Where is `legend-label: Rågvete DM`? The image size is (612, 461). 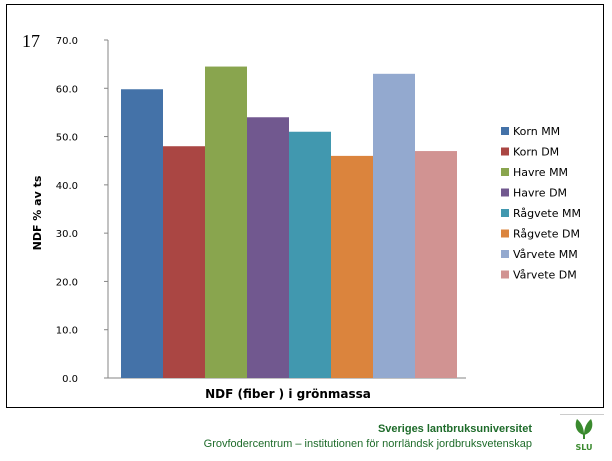
legend-label: Rågvete DM is located at coordinates (546, 234).